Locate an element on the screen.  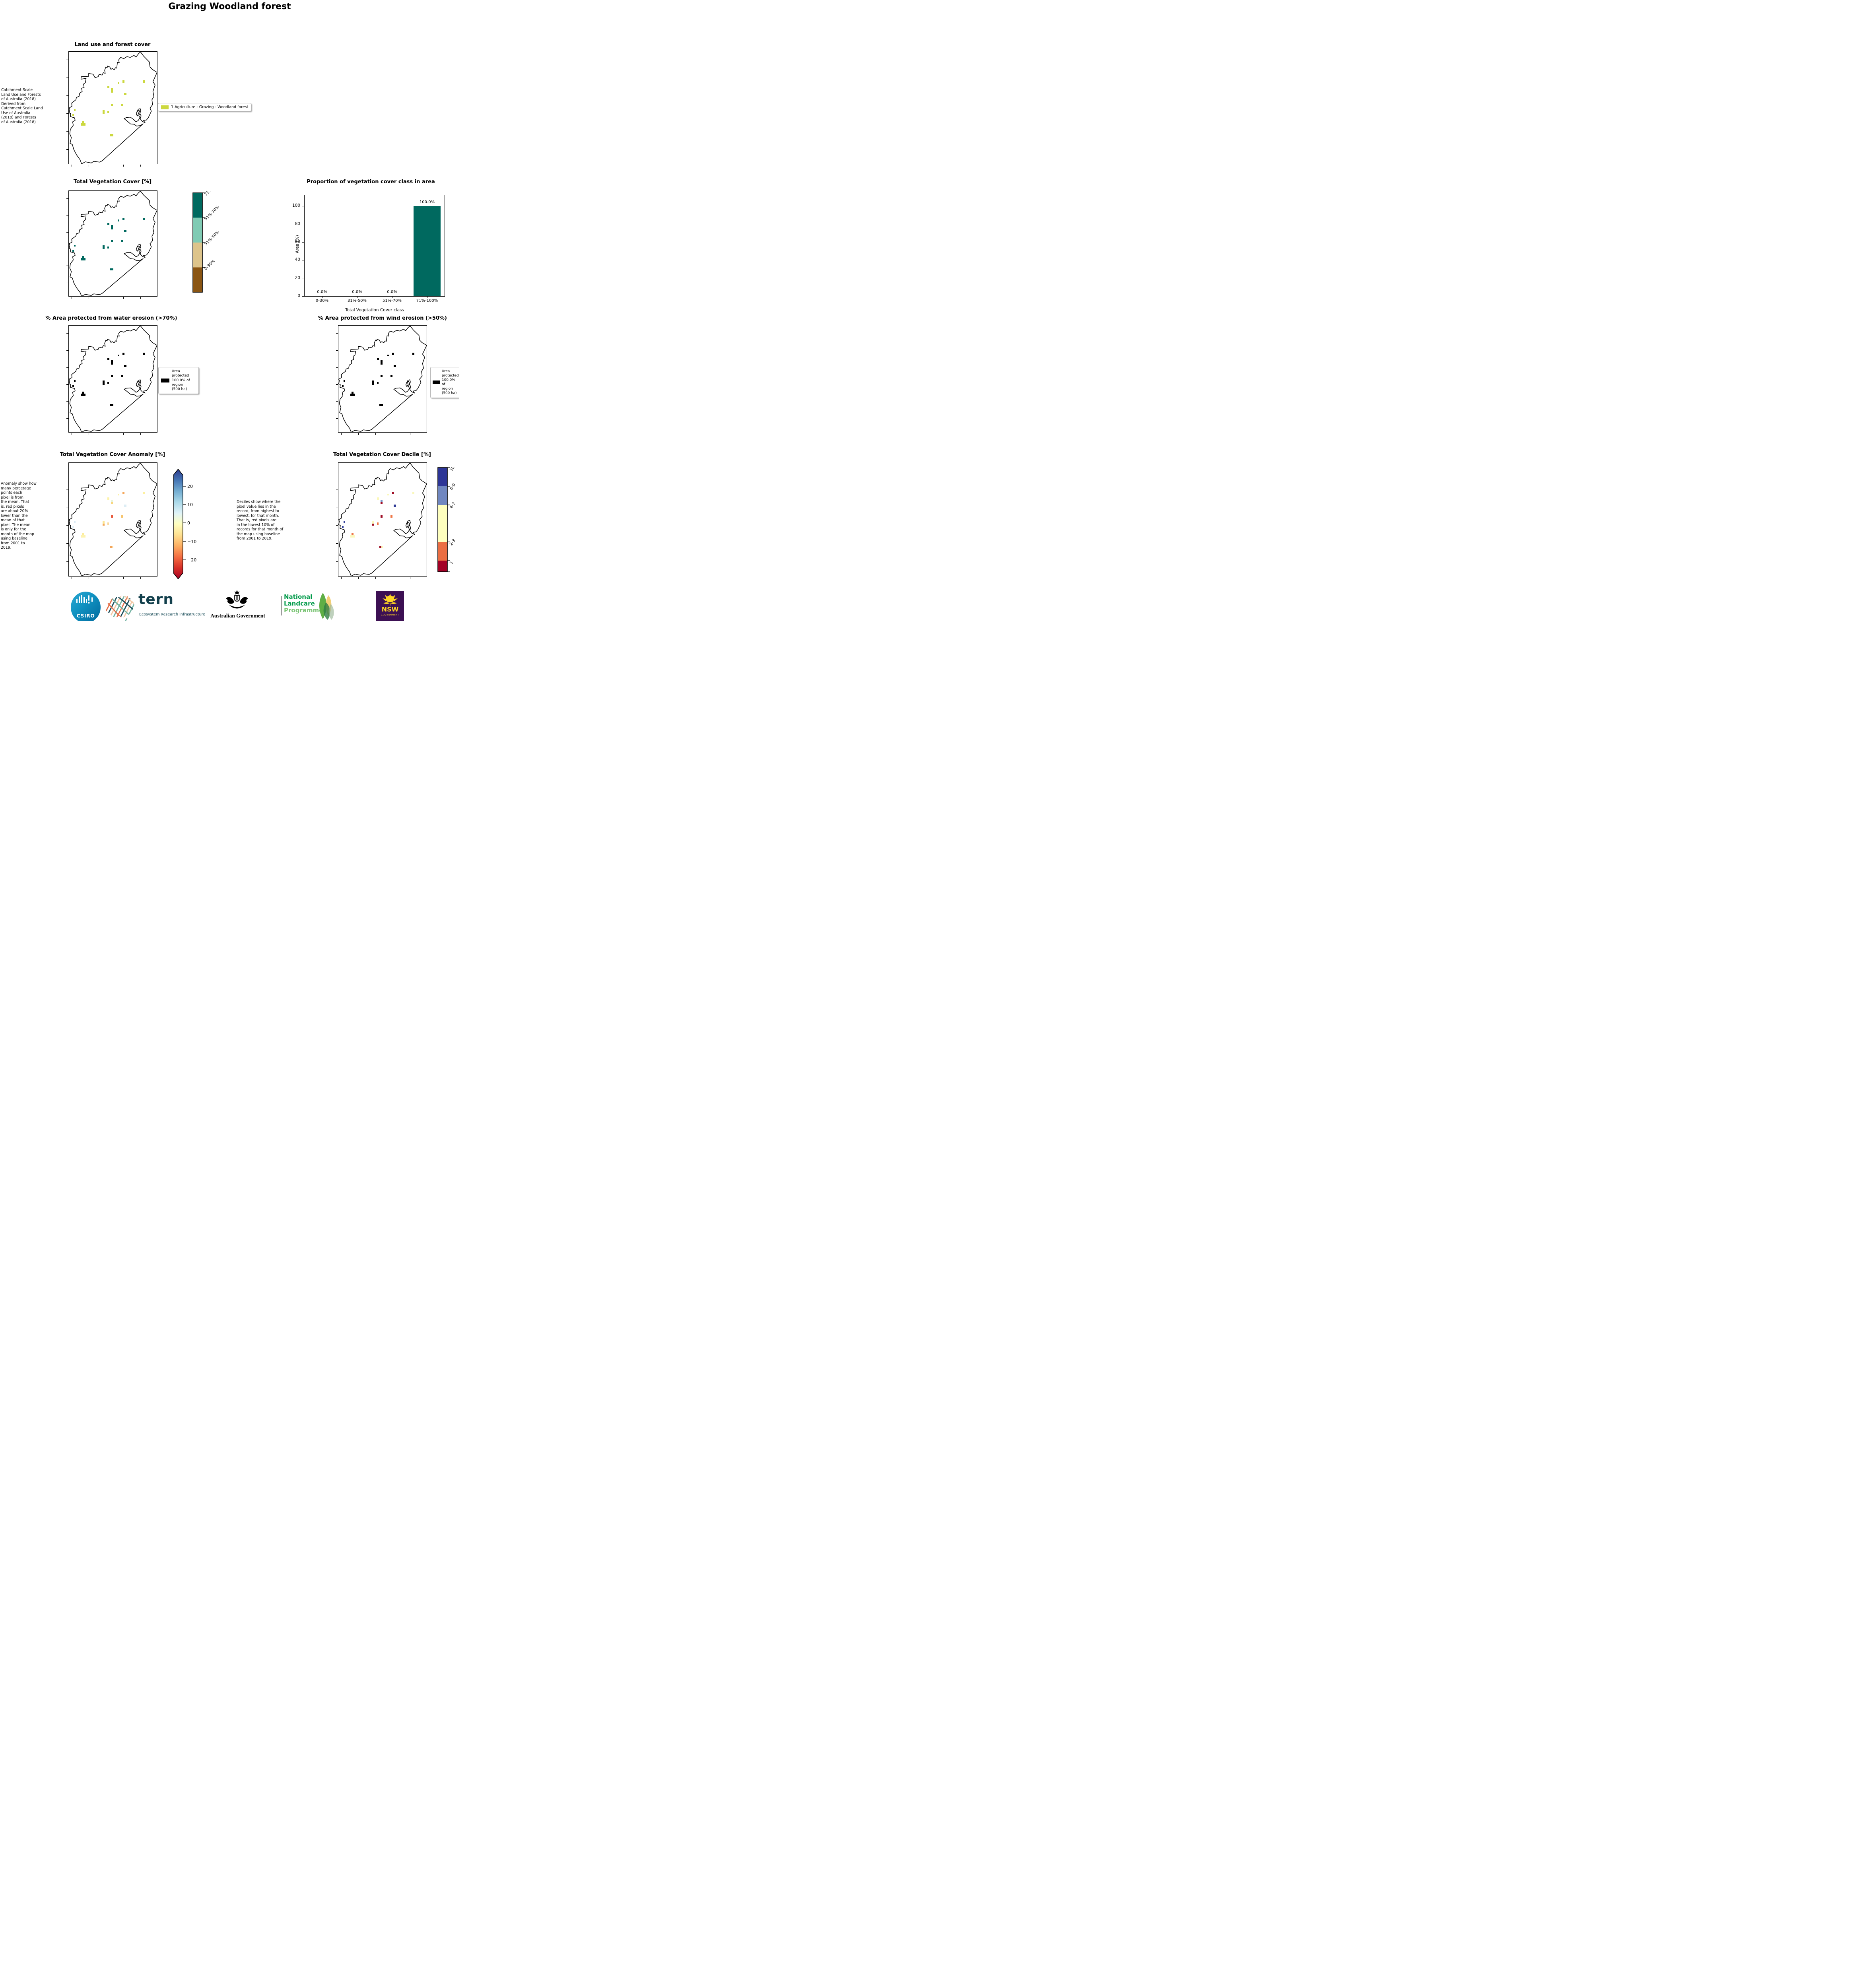
csiro-logo: CSIRO is located at coordinates (86, 606).